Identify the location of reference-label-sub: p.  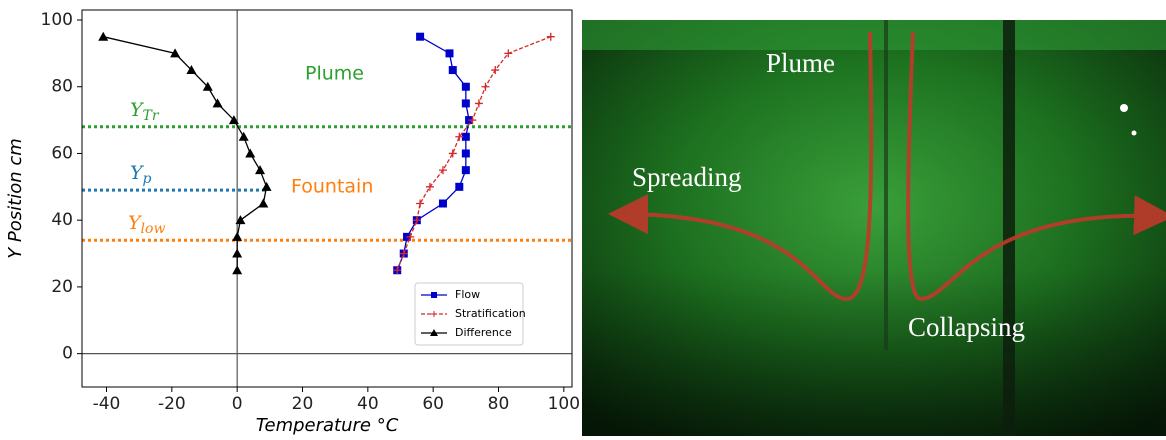
(147, 179).